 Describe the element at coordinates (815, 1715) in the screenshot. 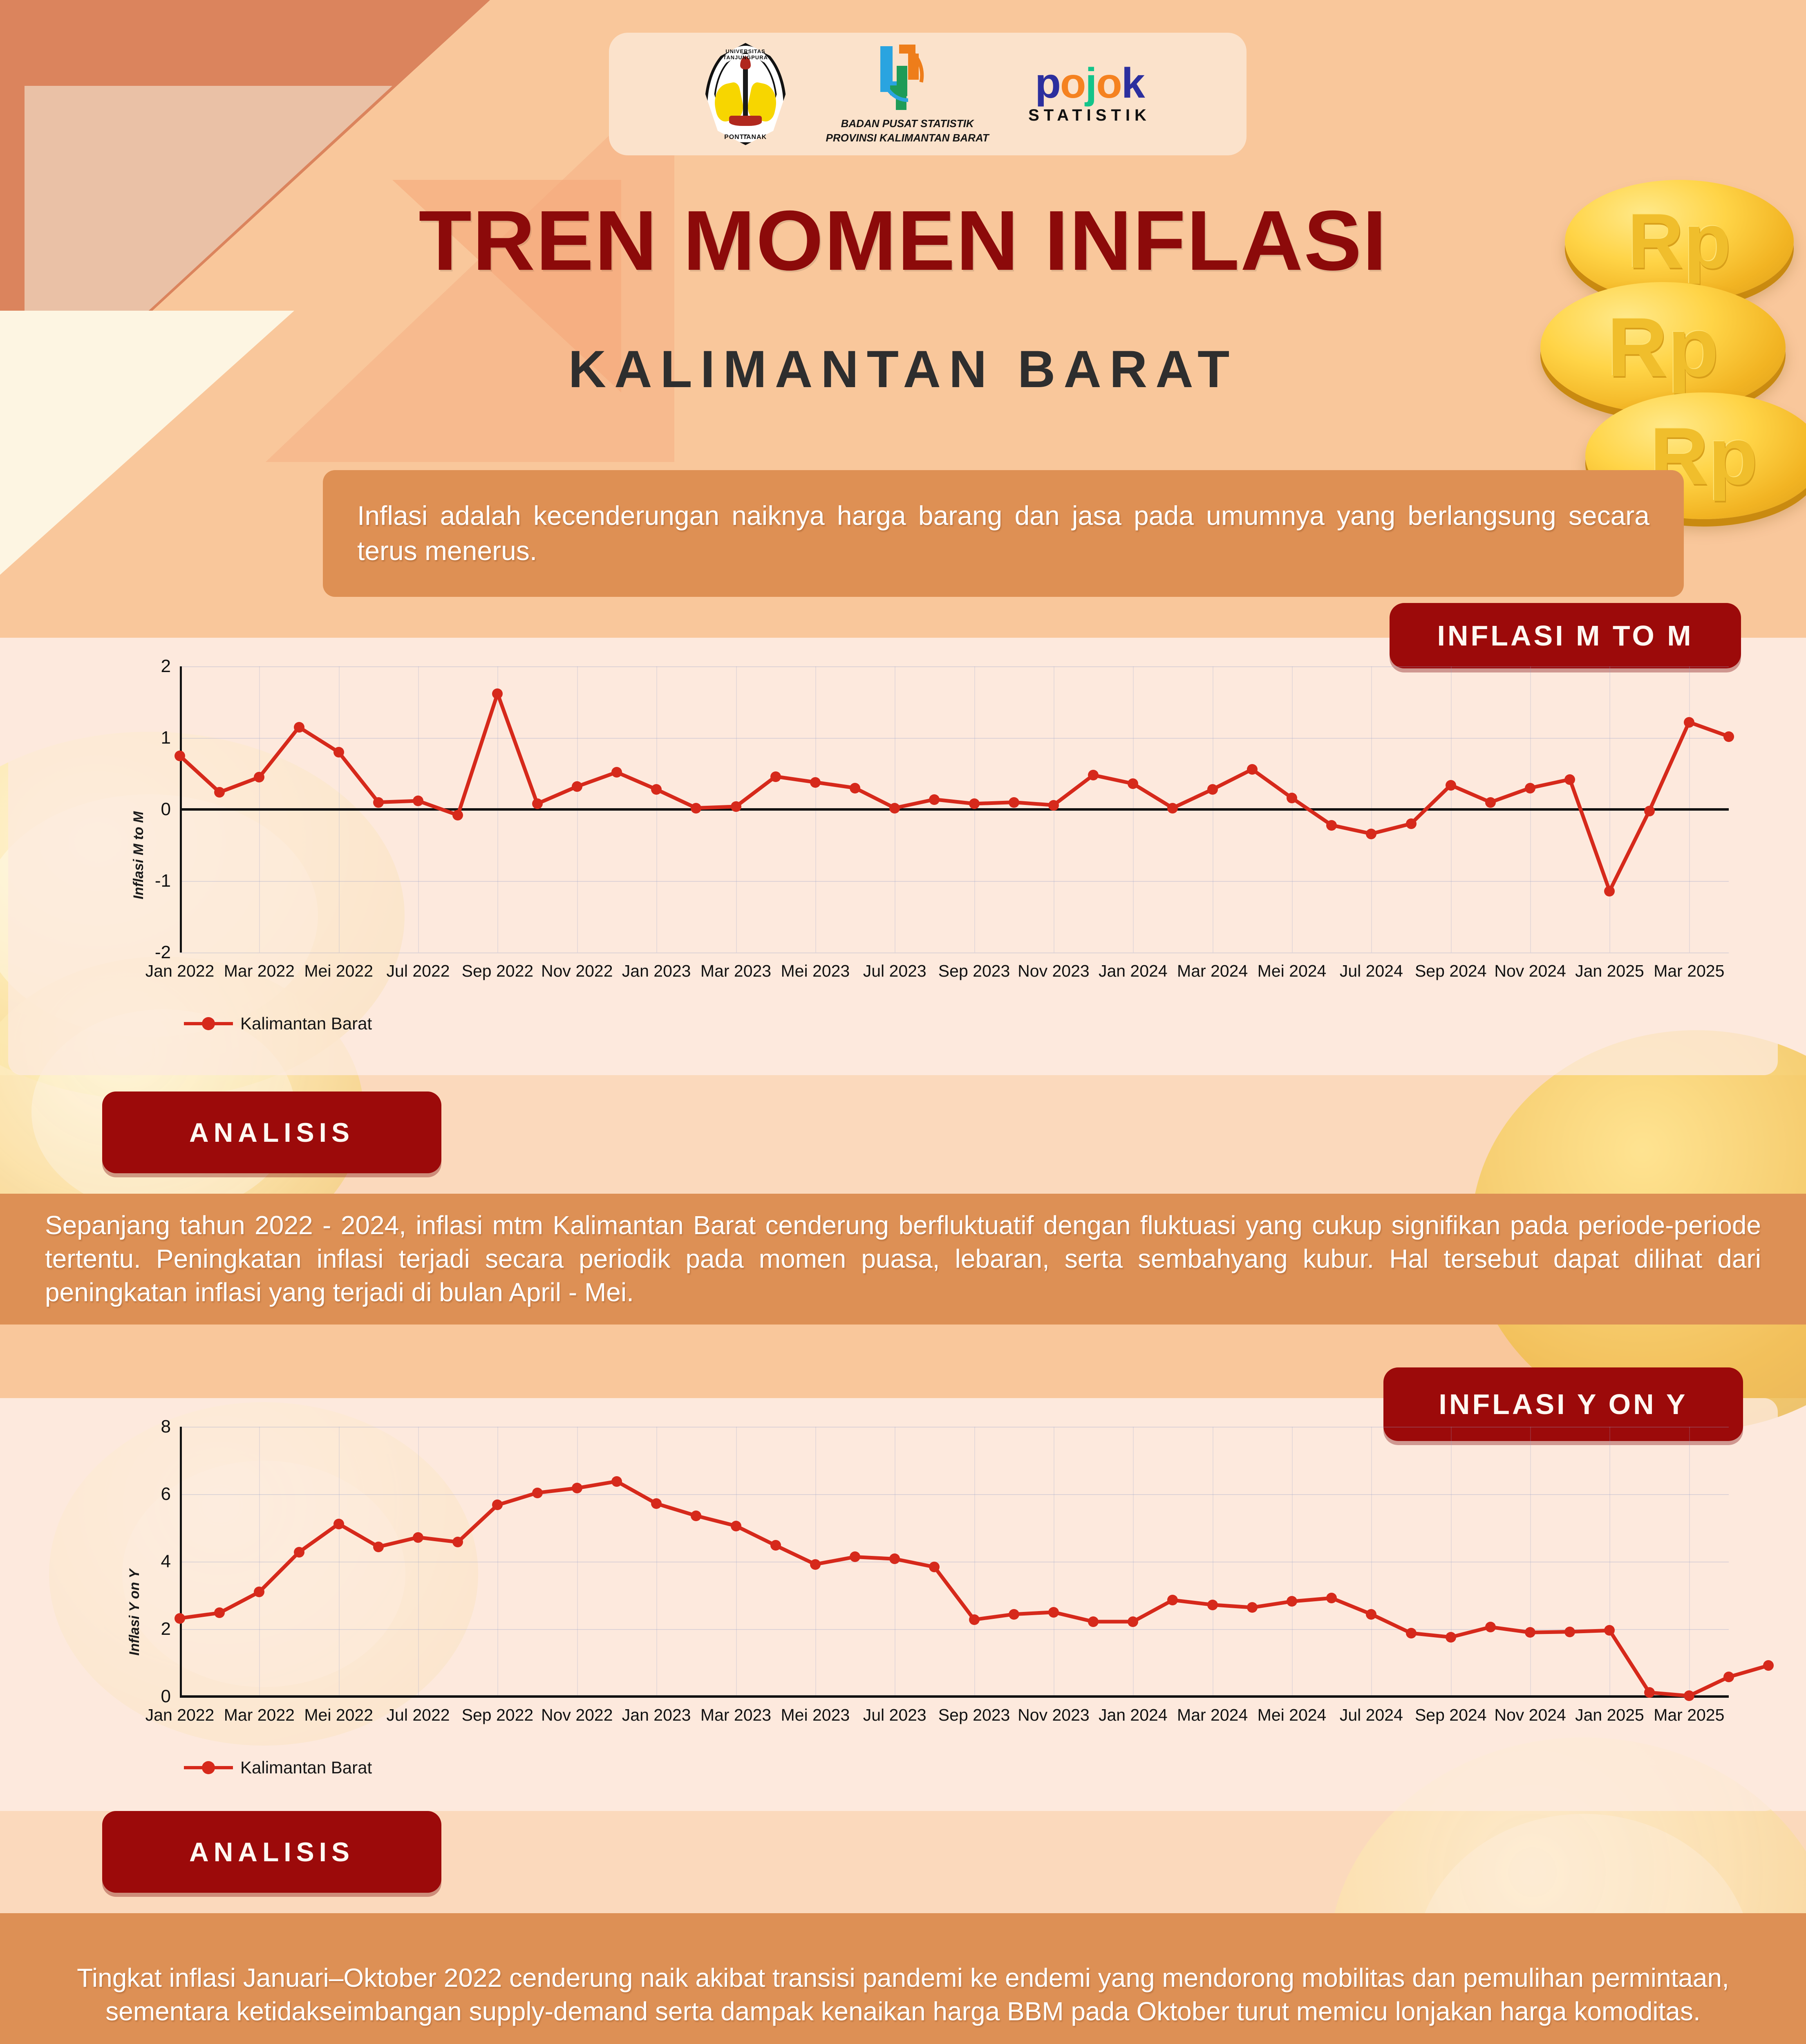

I see `x-axis-tick-label: Mei 2023` at that location.